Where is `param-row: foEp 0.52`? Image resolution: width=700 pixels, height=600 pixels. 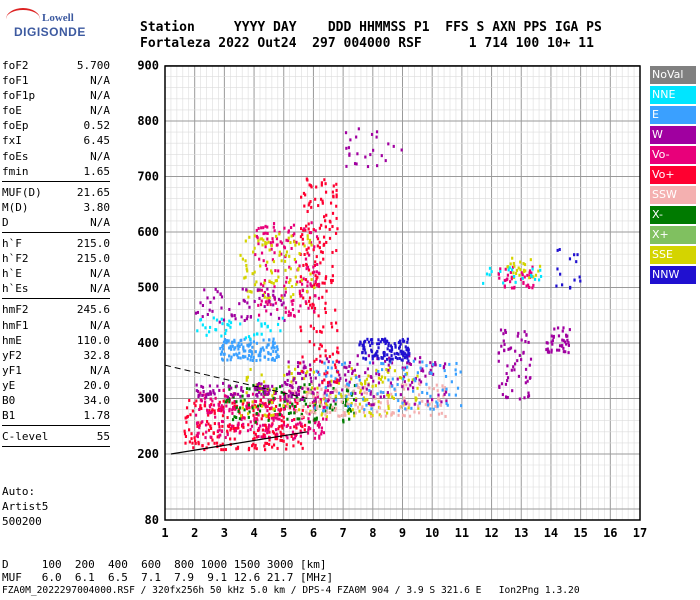
param-row: foEp 0.52 is located at coordinates (56, 125).